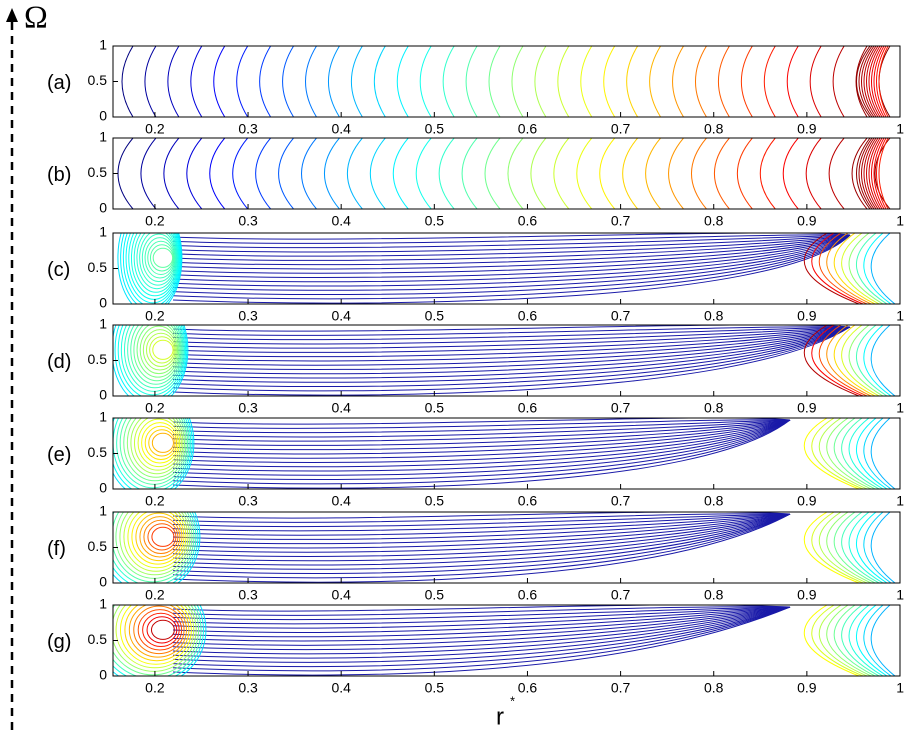 Image resolution: width=904 pixels, height=740 pixels. I want to click on x-tick-label: 0.2, so click(155, 129).